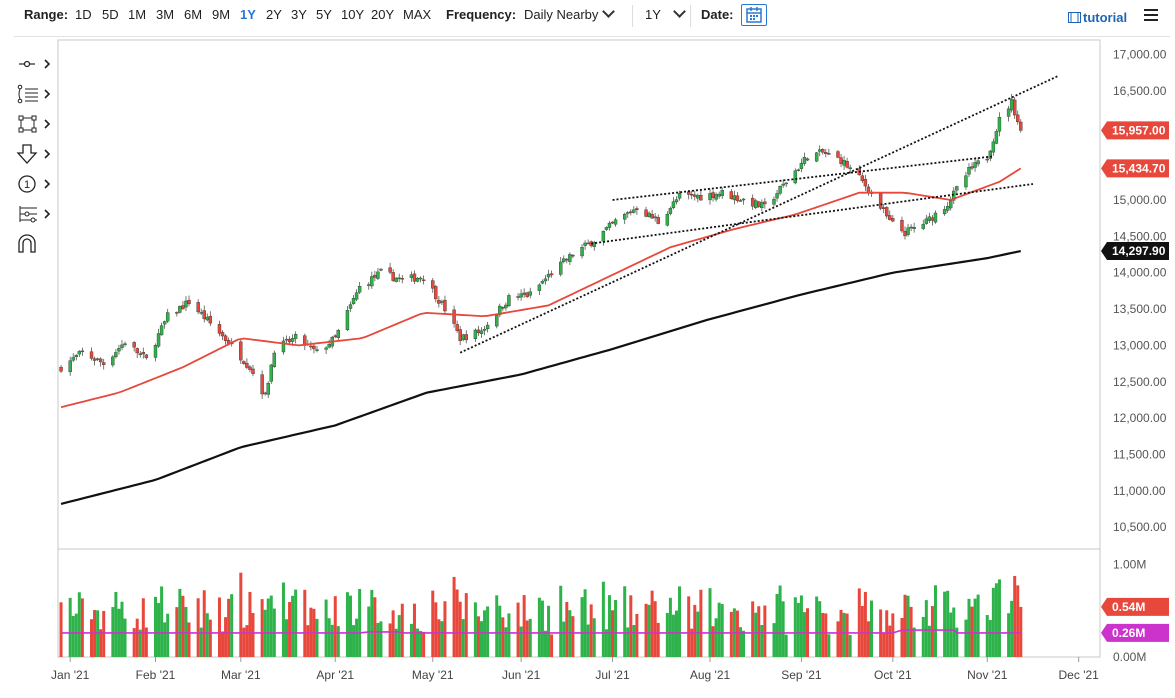 The width and height of the screenshot is (1175, 698). I want to click on range-9m: 9M, so click(221, 14).